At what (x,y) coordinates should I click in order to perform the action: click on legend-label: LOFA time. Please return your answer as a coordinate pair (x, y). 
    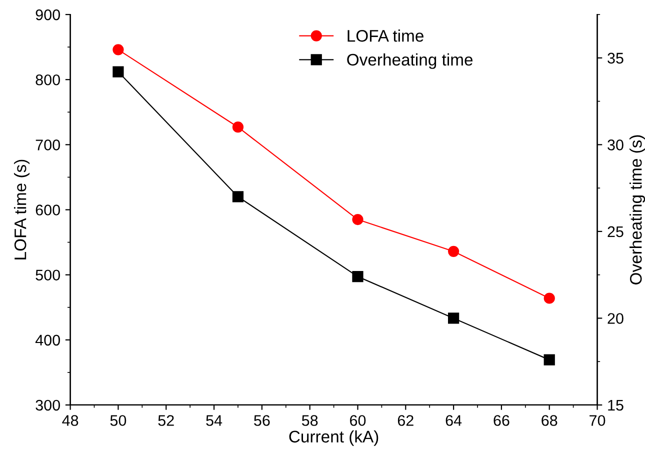
    Looking at the image, I should click on (386, 36).